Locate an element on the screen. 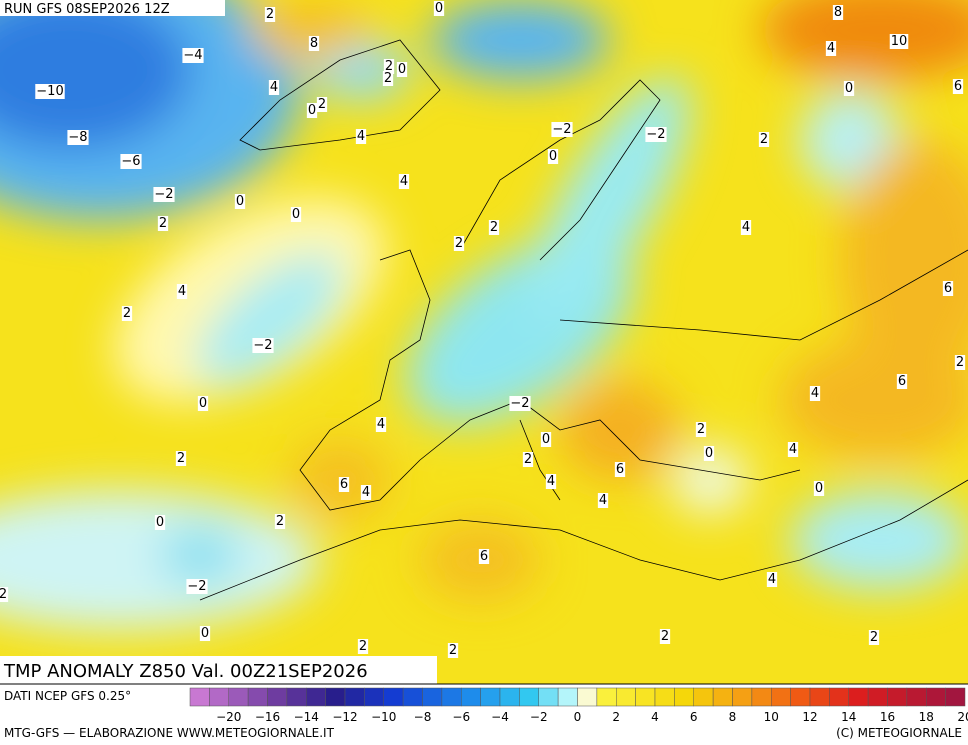 The width and height of the screenshot is (968, 745). colorbar-label: −10 is located at coordinates (383, 717).